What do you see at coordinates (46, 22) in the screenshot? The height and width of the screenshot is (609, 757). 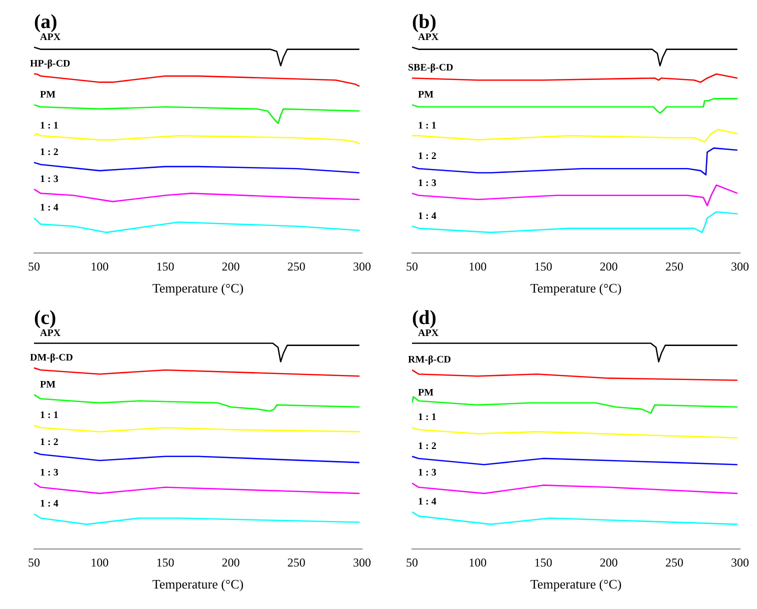 I see `chart-title: (a)` at bounding box center [46, 22].